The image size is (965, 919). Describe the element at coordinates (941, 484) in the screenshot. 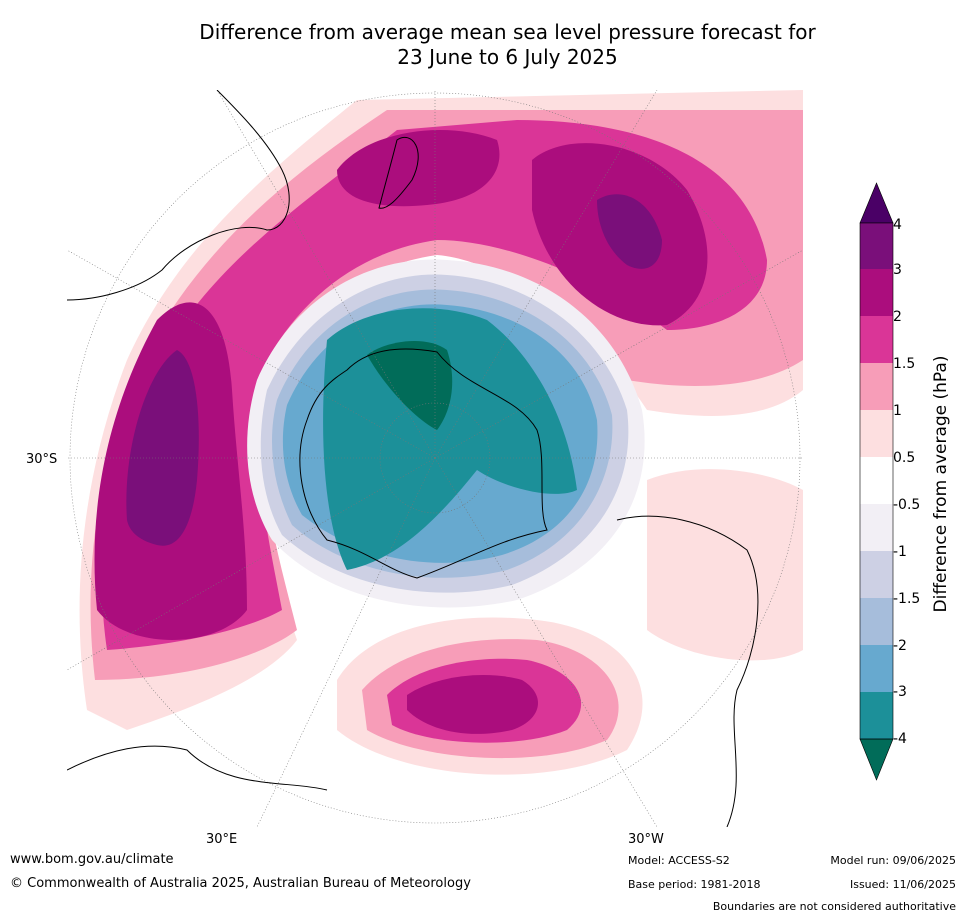

I see `colorbar-title: Difference from average (hPa)` at that location.